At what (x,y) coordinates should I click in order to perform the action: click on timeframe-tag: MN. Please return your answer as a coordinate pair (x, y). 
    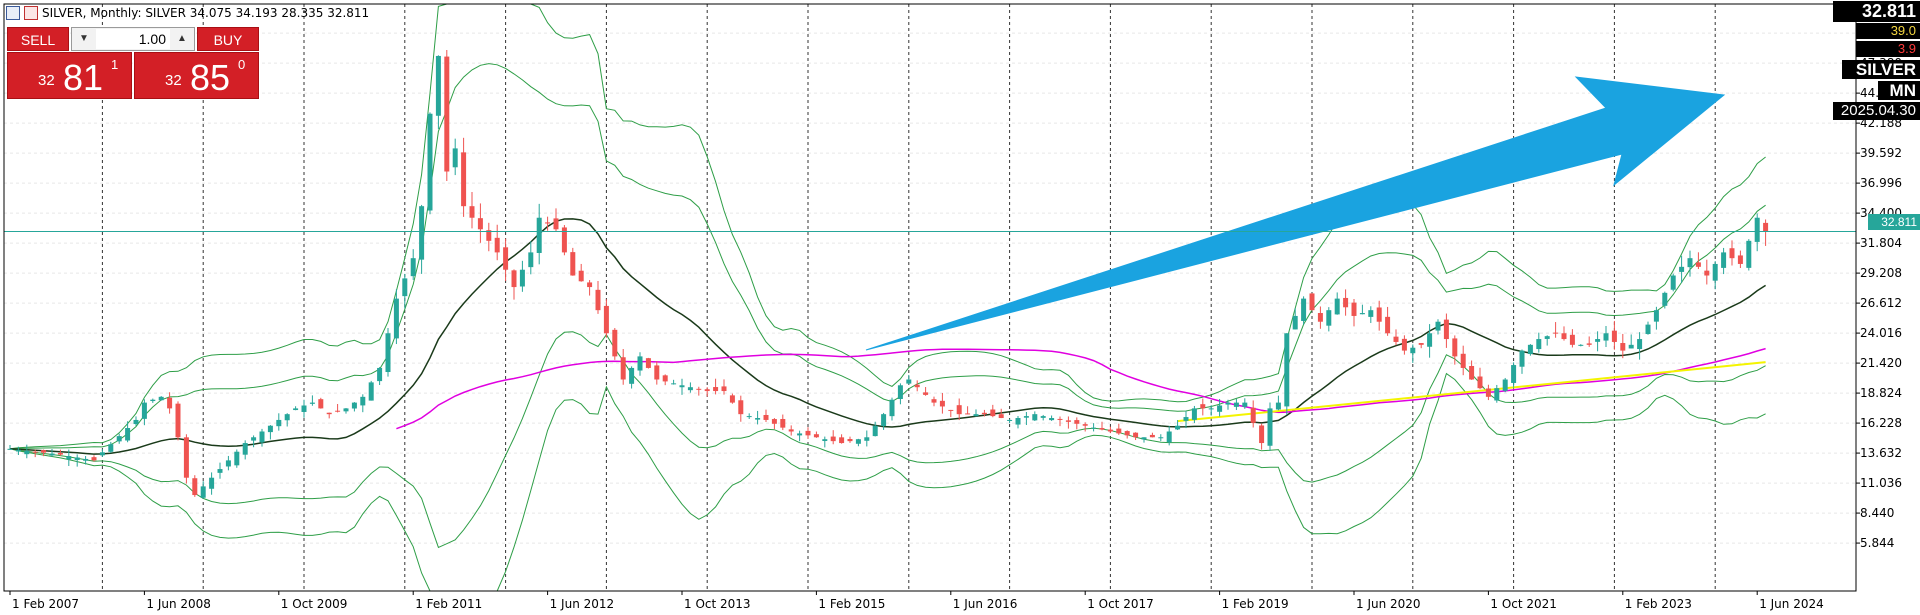
    Looking at the image, I should click on (1899, 90).